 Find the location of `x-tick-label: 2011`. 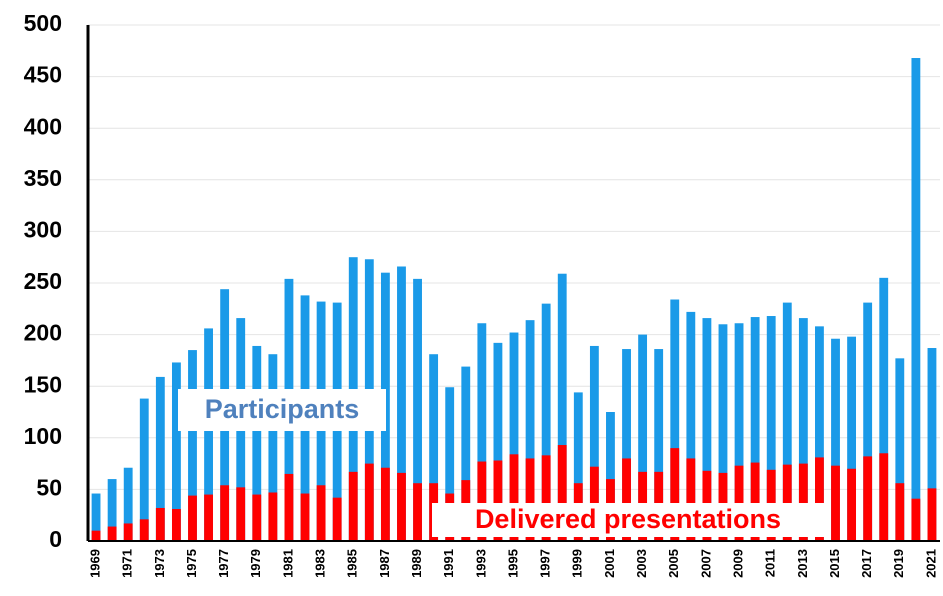

x-tick-label: 2011 is located at coordinates (770, 563).